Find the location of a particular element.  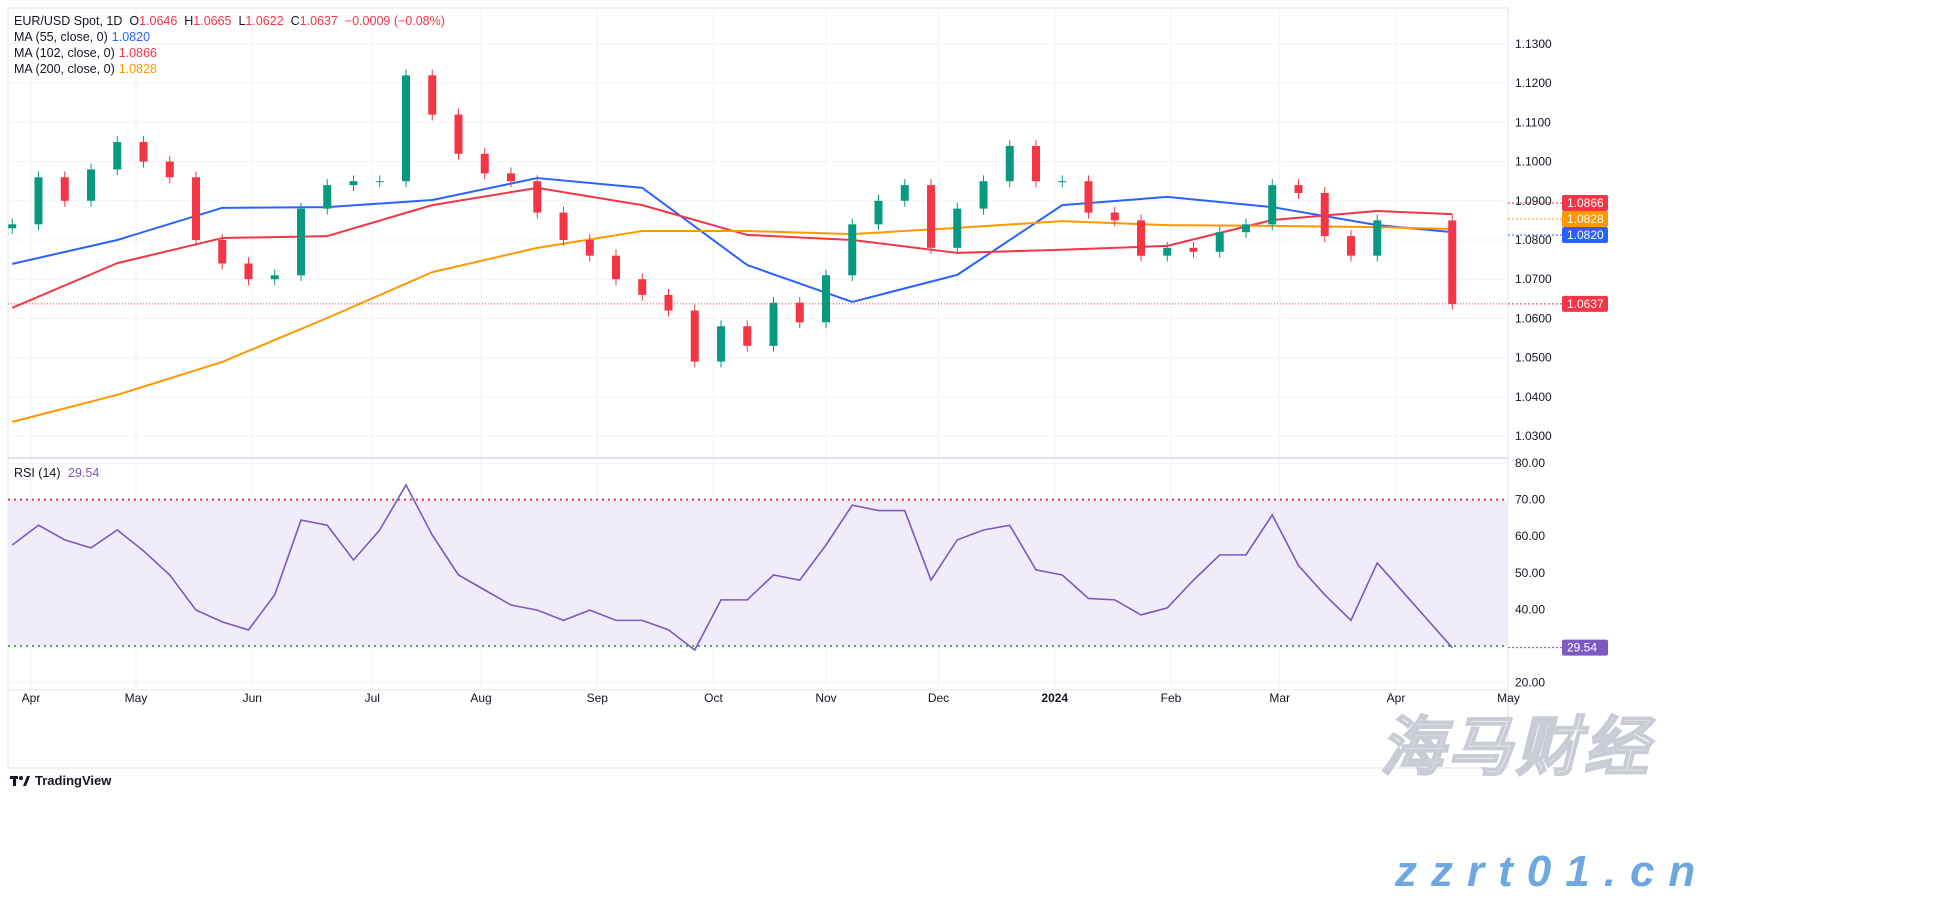

rsi-pane is located at coordinates (732, 567).